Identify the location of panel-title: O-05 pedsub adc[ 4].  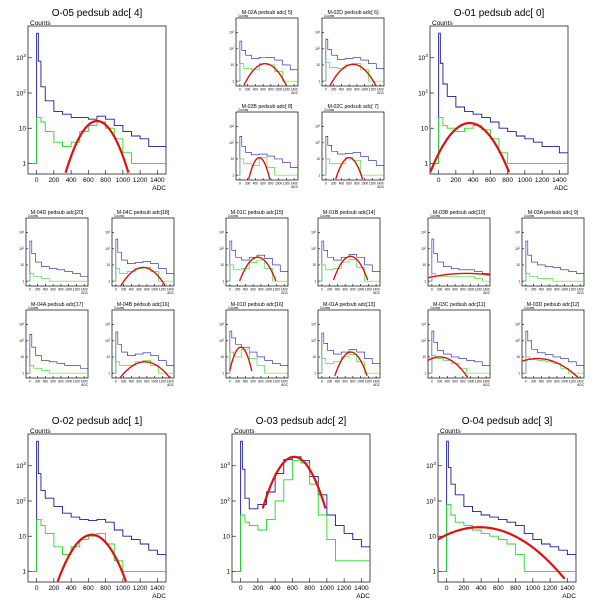
(97, 13).